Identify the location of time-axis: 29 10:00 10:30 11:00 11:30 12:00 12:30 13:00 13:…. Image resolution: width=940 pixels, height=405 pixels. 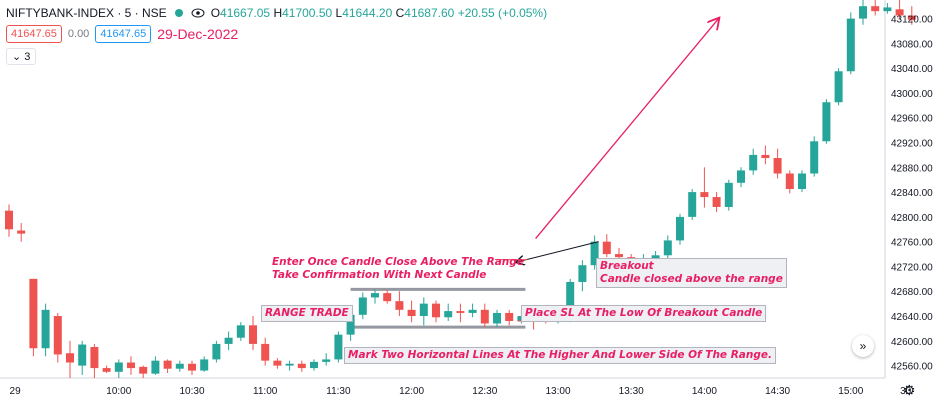
(461, 391).